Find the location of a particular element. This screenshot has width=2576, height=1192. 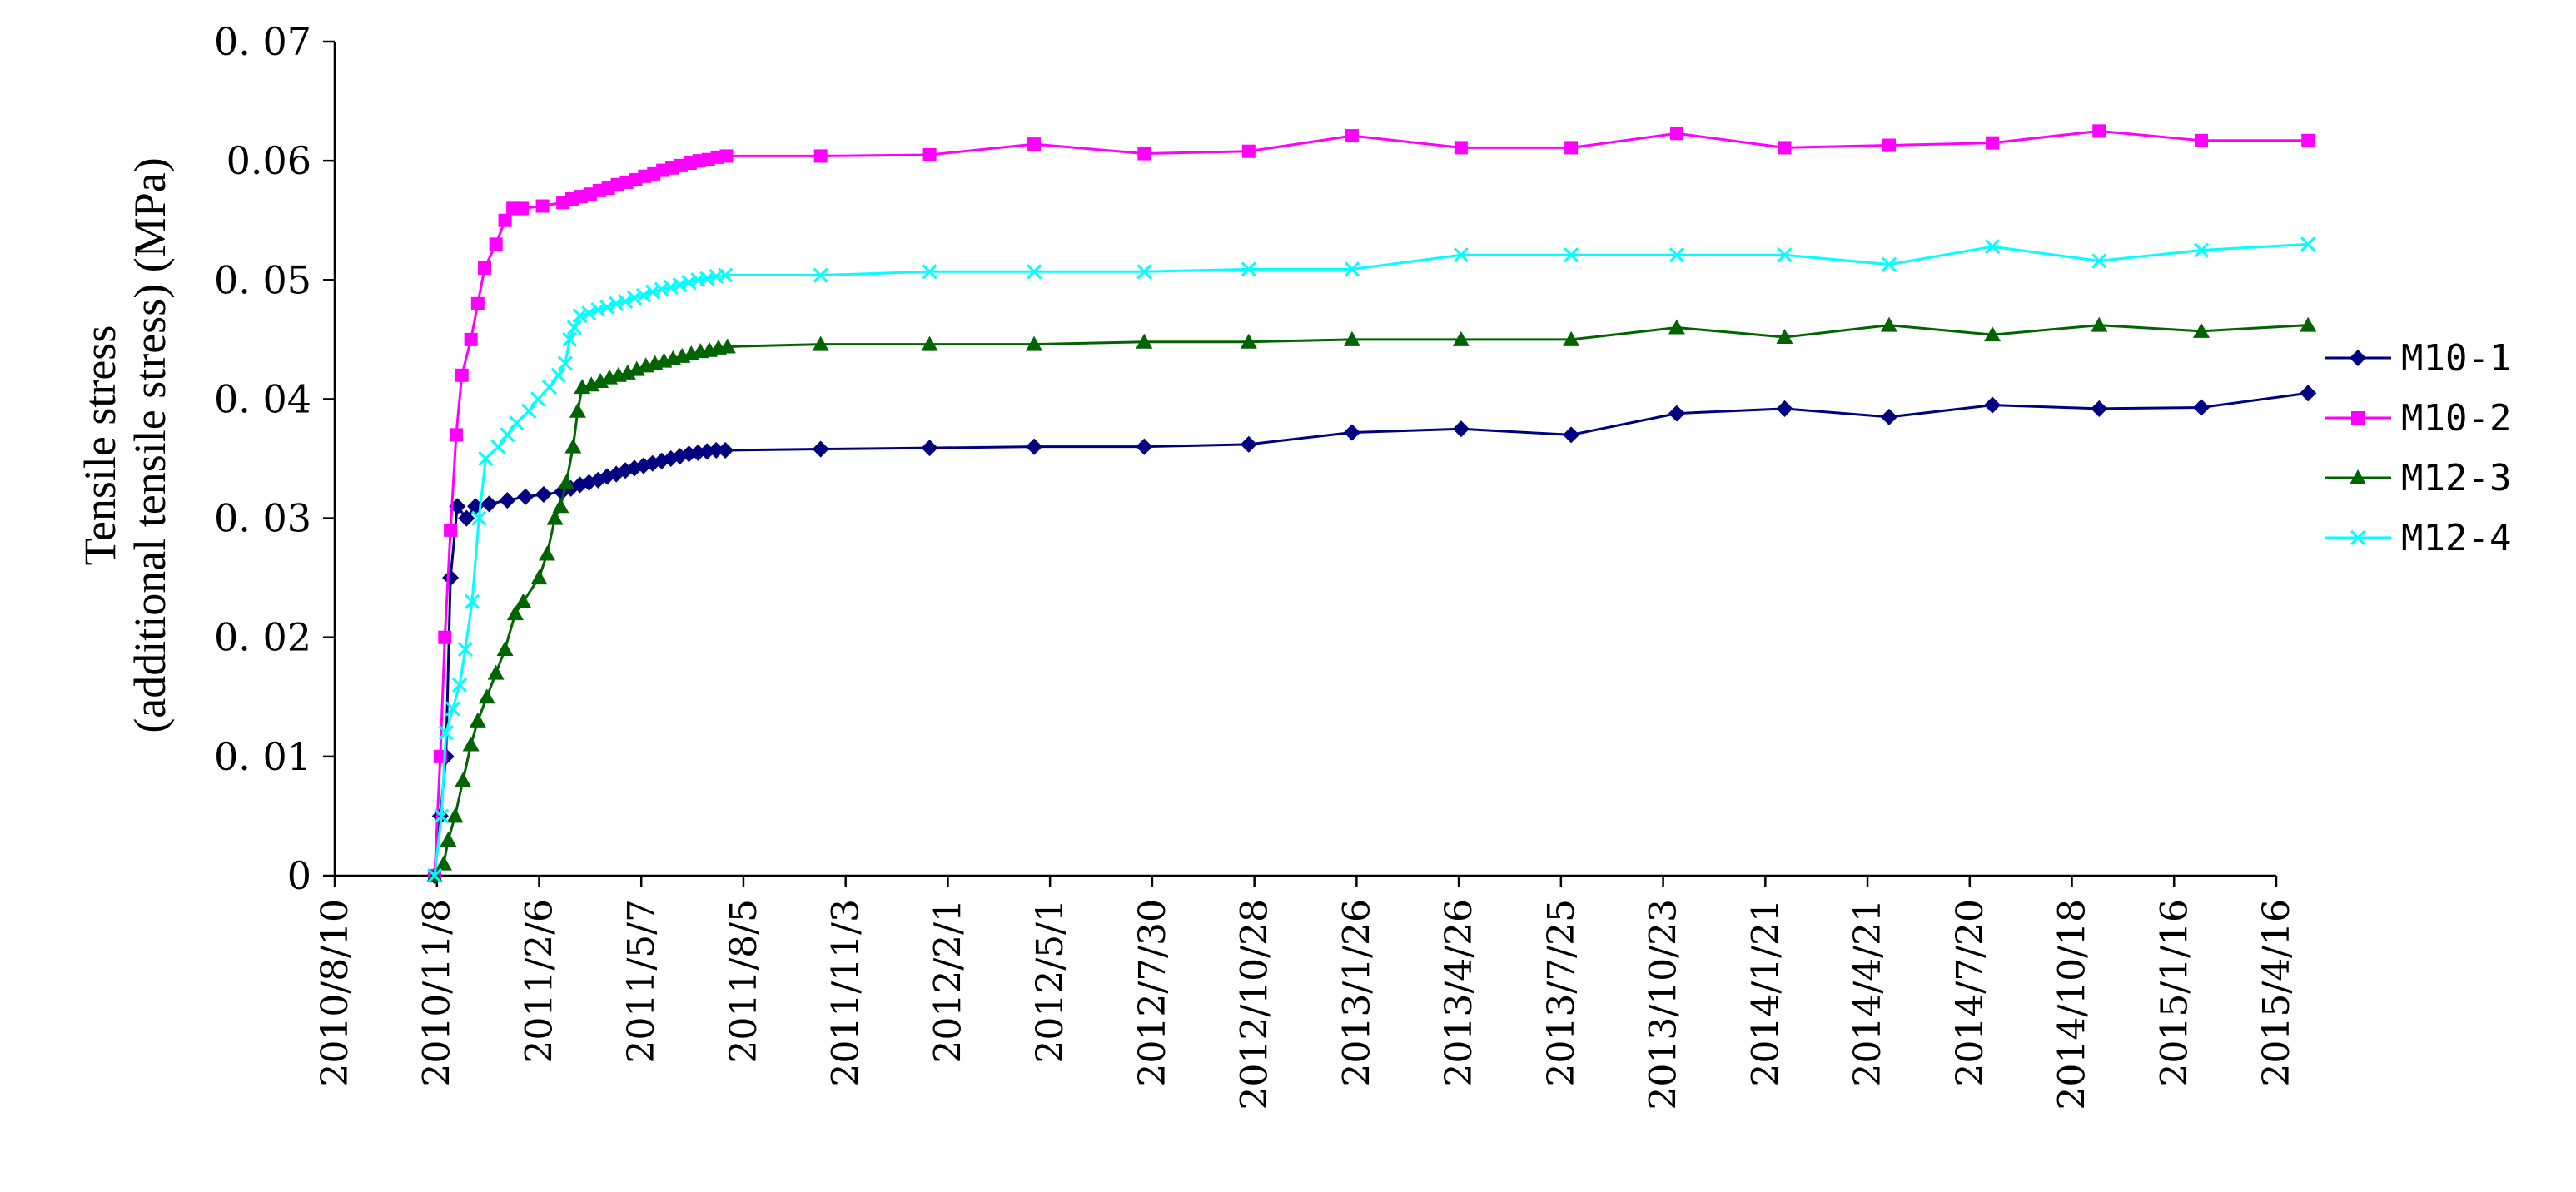

legend-item-m12-4: M12-4 is located at coordinates (2418, 538).